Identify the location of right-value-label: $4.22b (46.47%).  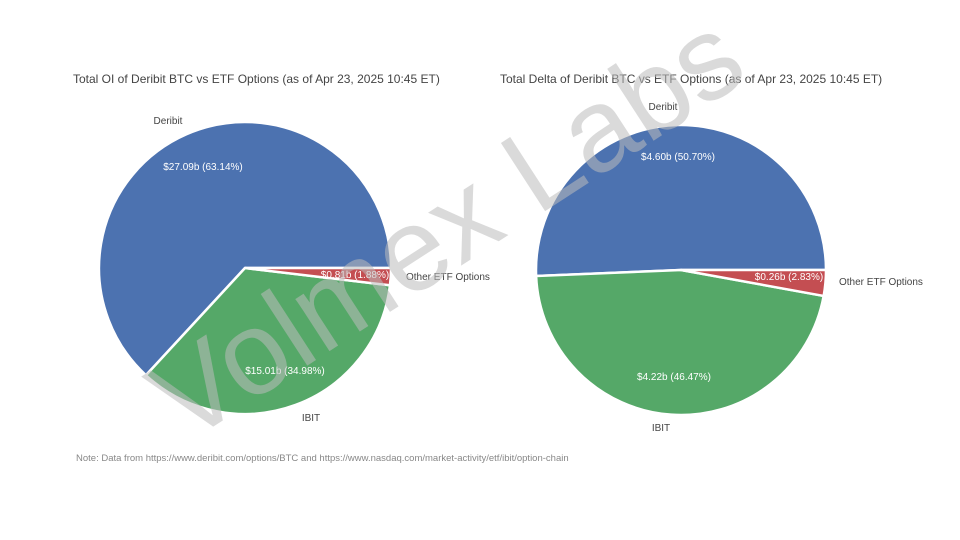
(674, 377).